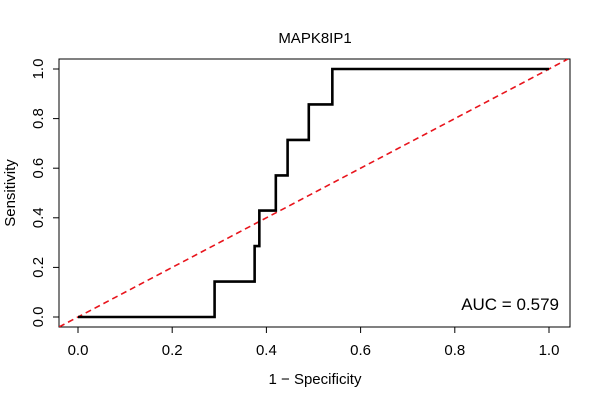 This screenshot has width=600, height=400. Describe the element at coordinates (266, 350) in the screenshot. I see `x-tick-label: 0.4` at that location.